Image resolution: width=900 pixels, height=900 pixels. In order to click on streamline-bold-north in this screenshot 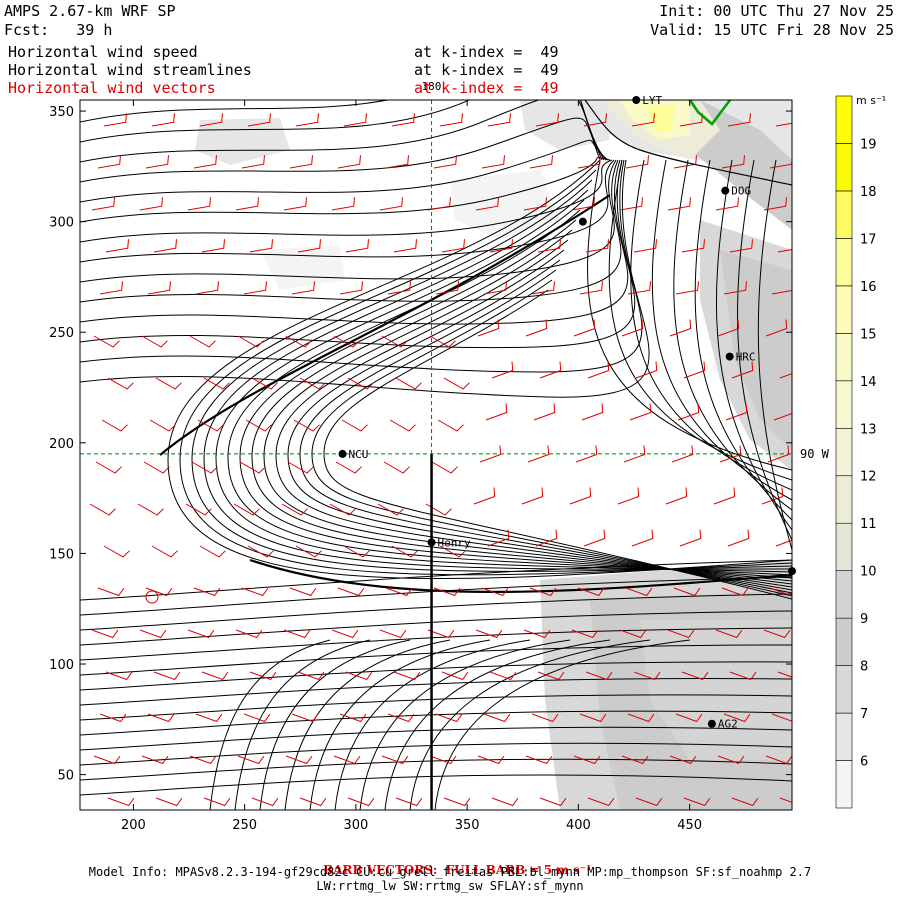, I will do `click(385, 325)`.